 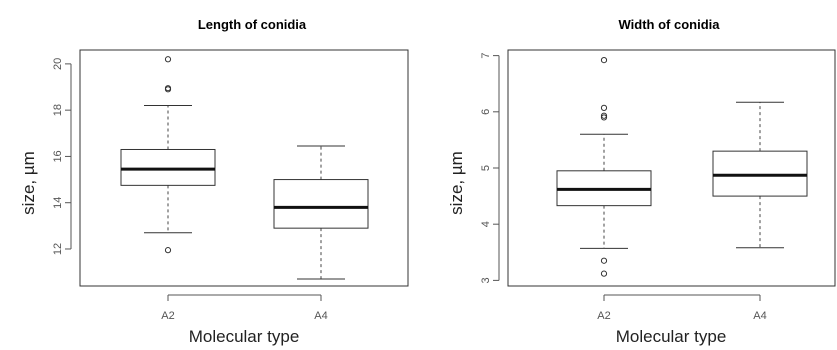 What do you see at coordinates (58, 64) in the screenshot?
I see `y-tick-label: 20` at bounding box center [58, 64].